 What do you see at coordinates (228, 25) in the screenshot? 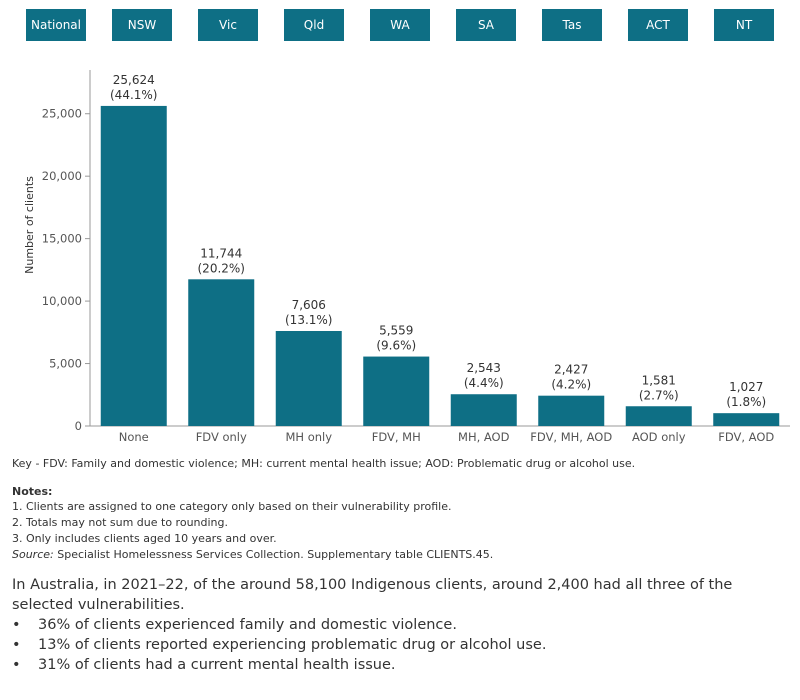
I see `tab-vic: Vic` at bounding box center [228, 25].